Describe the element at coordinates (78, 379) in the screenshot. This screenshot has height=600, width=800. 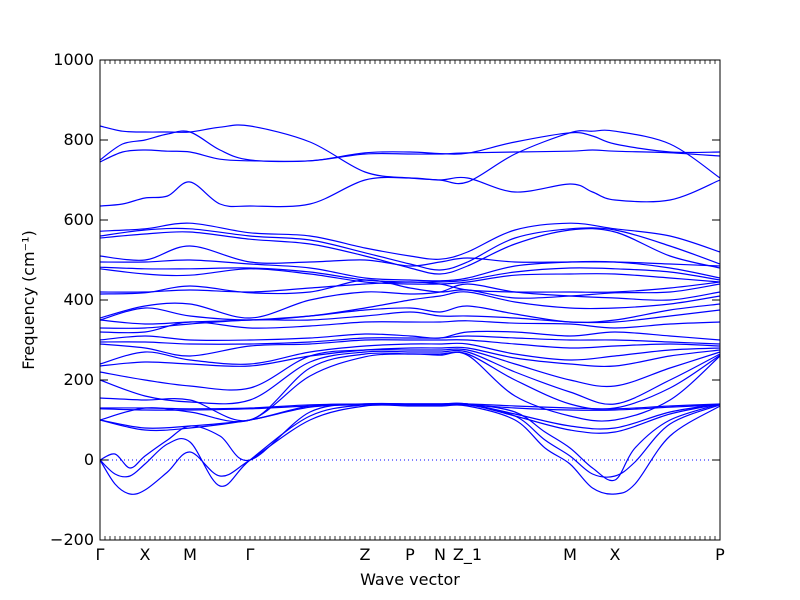
I see `y-tick-label: 200` at that location.